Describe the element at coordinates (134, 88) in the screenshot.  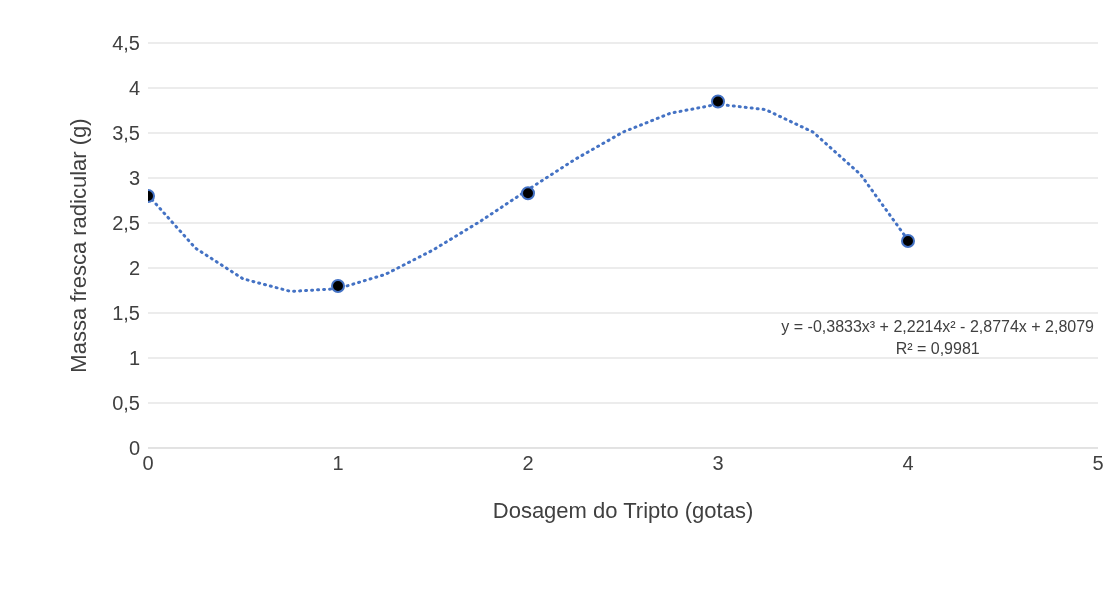
I see `y-tick-label: 4` at that location.